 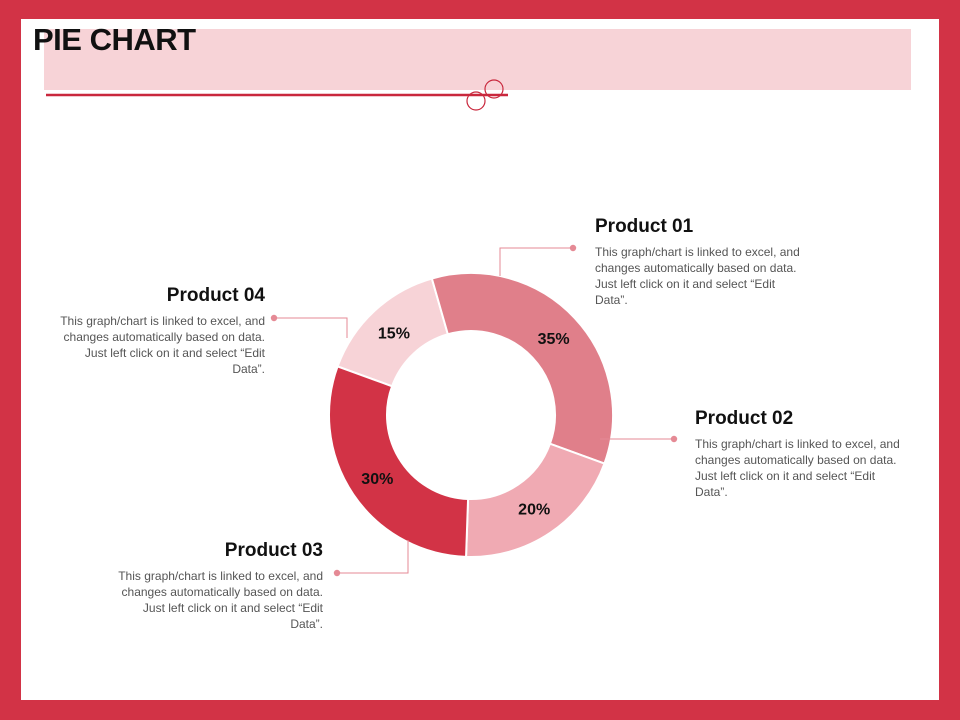 What do you see at coordinates (337, 573) in the screenshot?
I see `product-03-connector-dot` at bounding box center [337, 573].